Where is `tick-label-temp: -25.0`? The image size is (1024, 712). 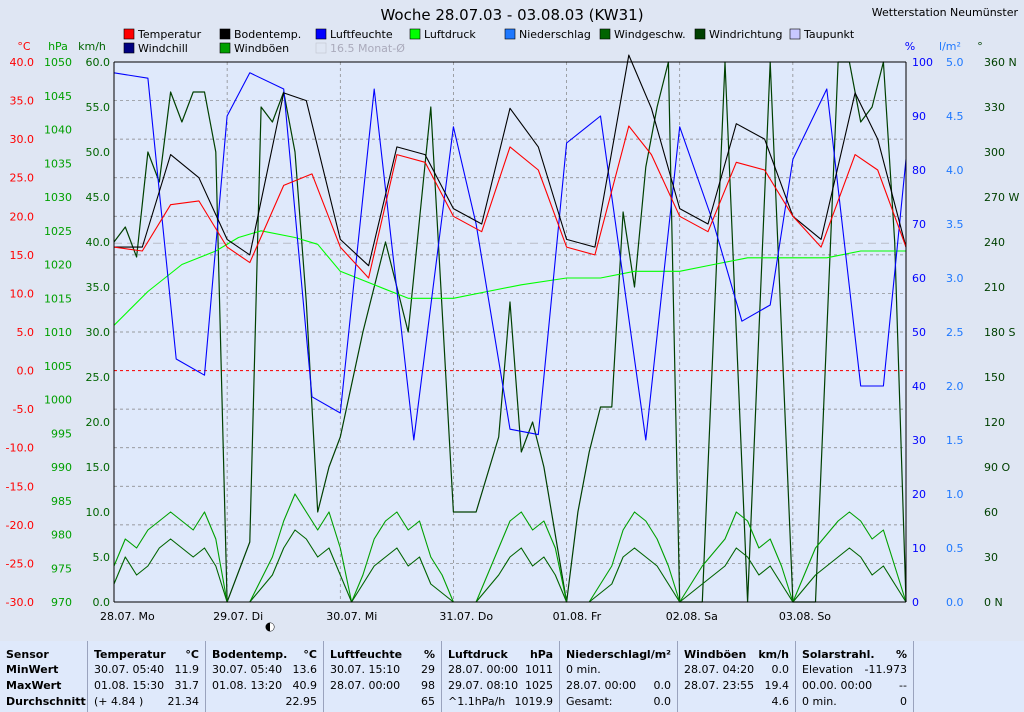 tick-label-temp: -25.0 is located at coordinates (20, 563).